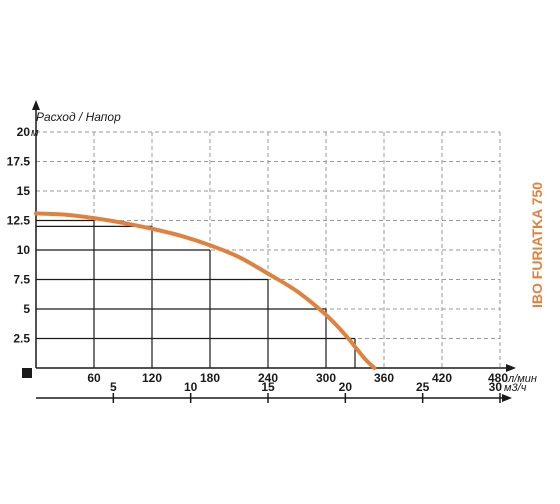 The width and height of the screenshot is (560, 504). What do you see at coordinates (515, 388) in the screenshot?
I see `x2-axis-unit: м3/ч` at bounding box center [515, 388].